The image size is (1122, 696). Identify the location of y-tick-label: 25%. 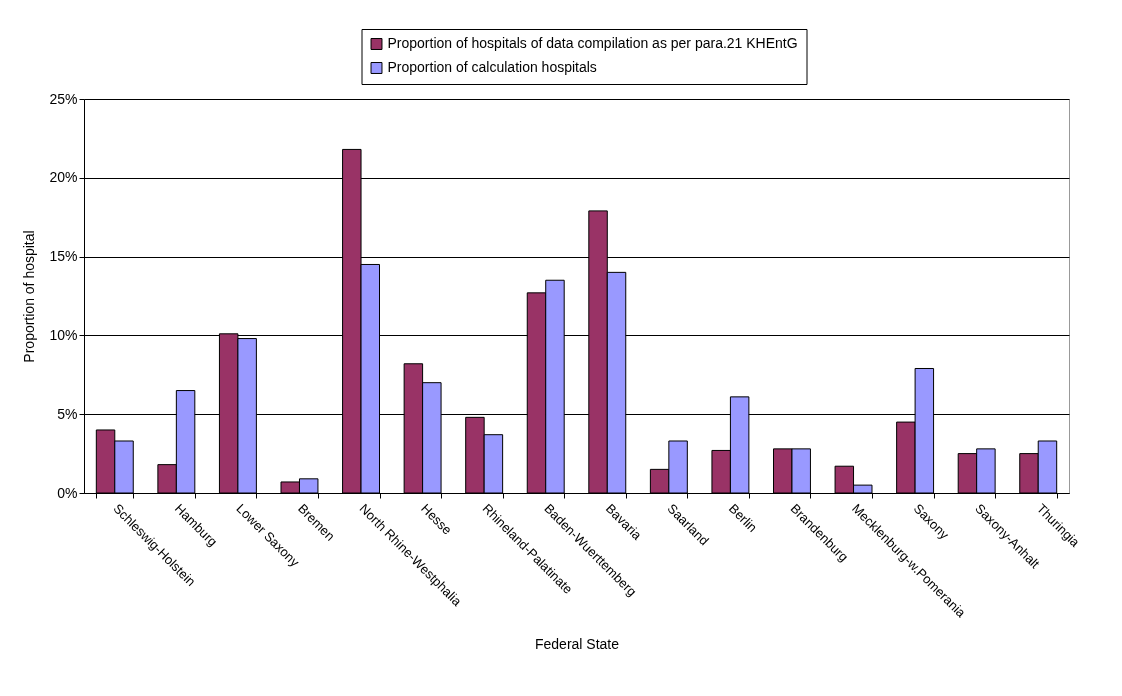
(63, 98).